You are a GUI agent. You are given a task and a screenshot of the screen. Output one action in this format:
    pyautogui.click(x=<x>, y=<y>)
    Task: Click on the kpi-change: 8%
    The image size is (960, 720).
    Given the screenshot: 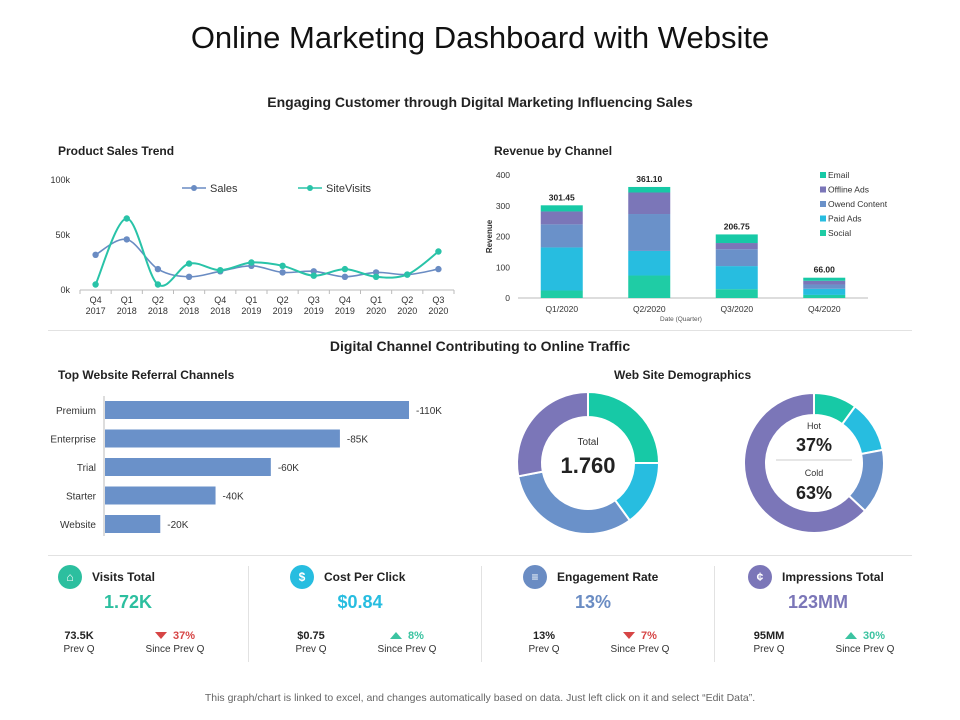 What is the action you would take?
    pyautogui.click(x=407, y=636)
    